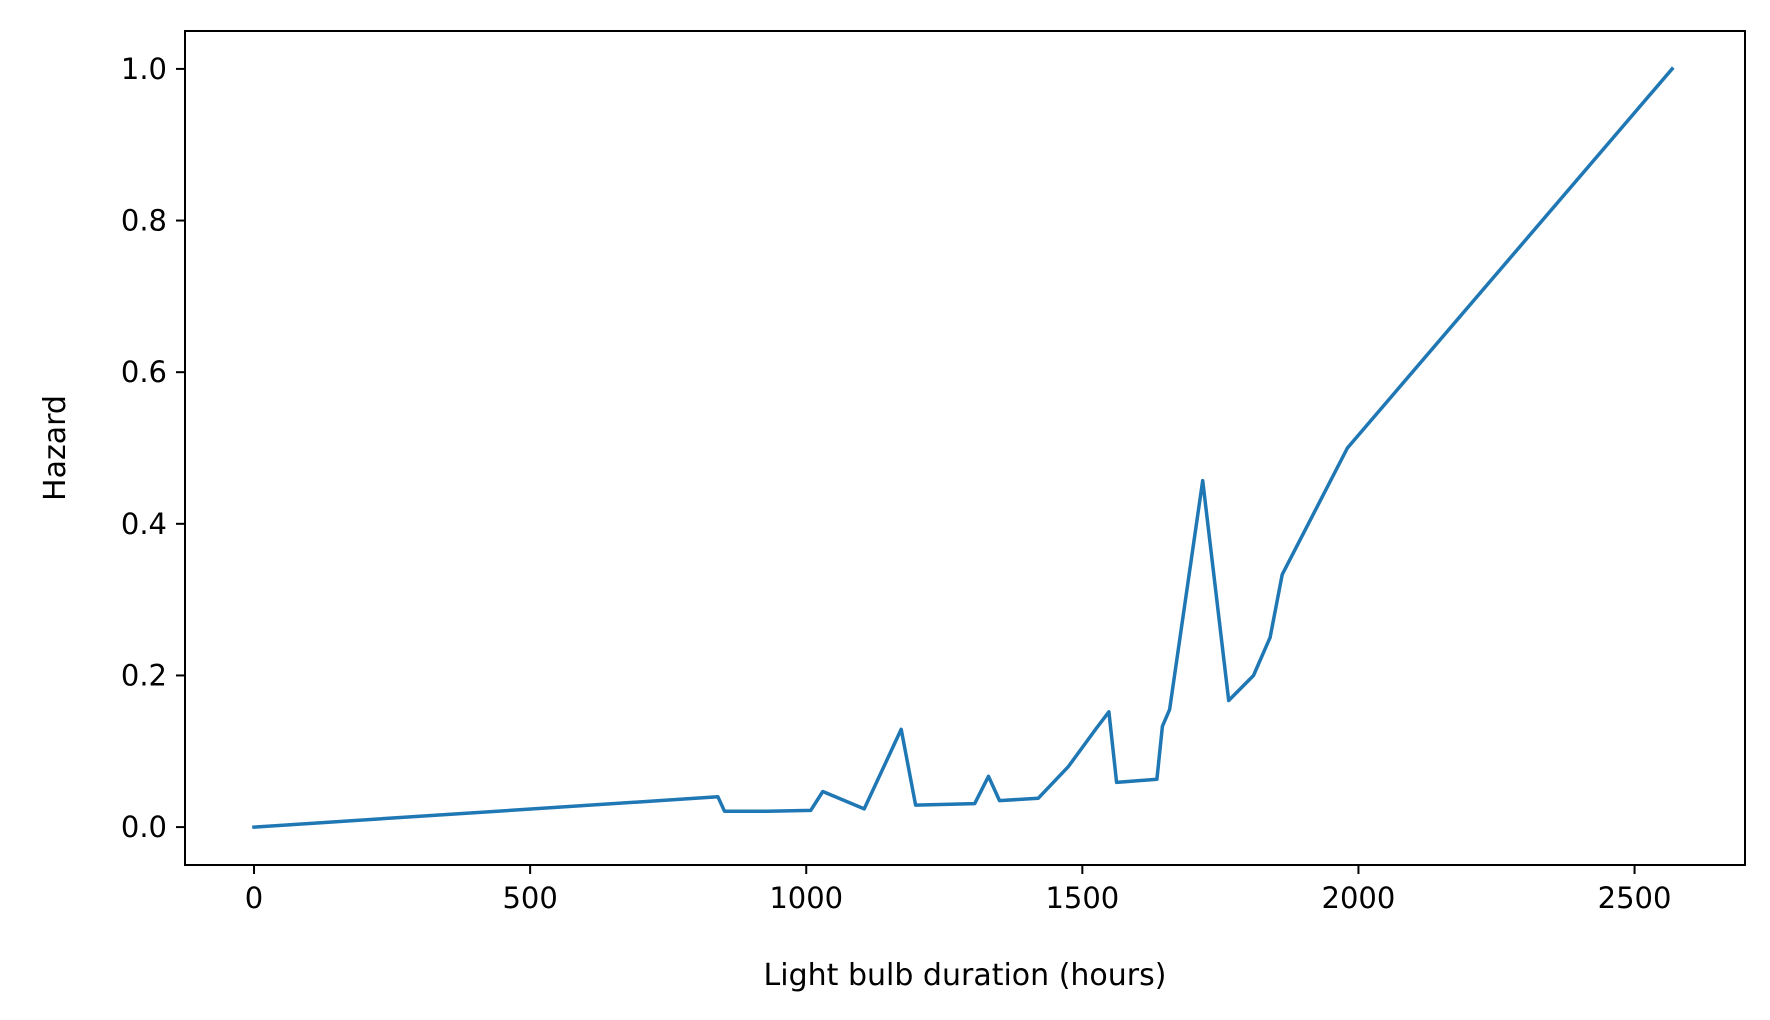 This screenshot has width=1770, height=1020. What do you see at coordinates (144, 524) in the screenshot?
I see `y-tick-label: 0.4` at bounding box center [144, 524].